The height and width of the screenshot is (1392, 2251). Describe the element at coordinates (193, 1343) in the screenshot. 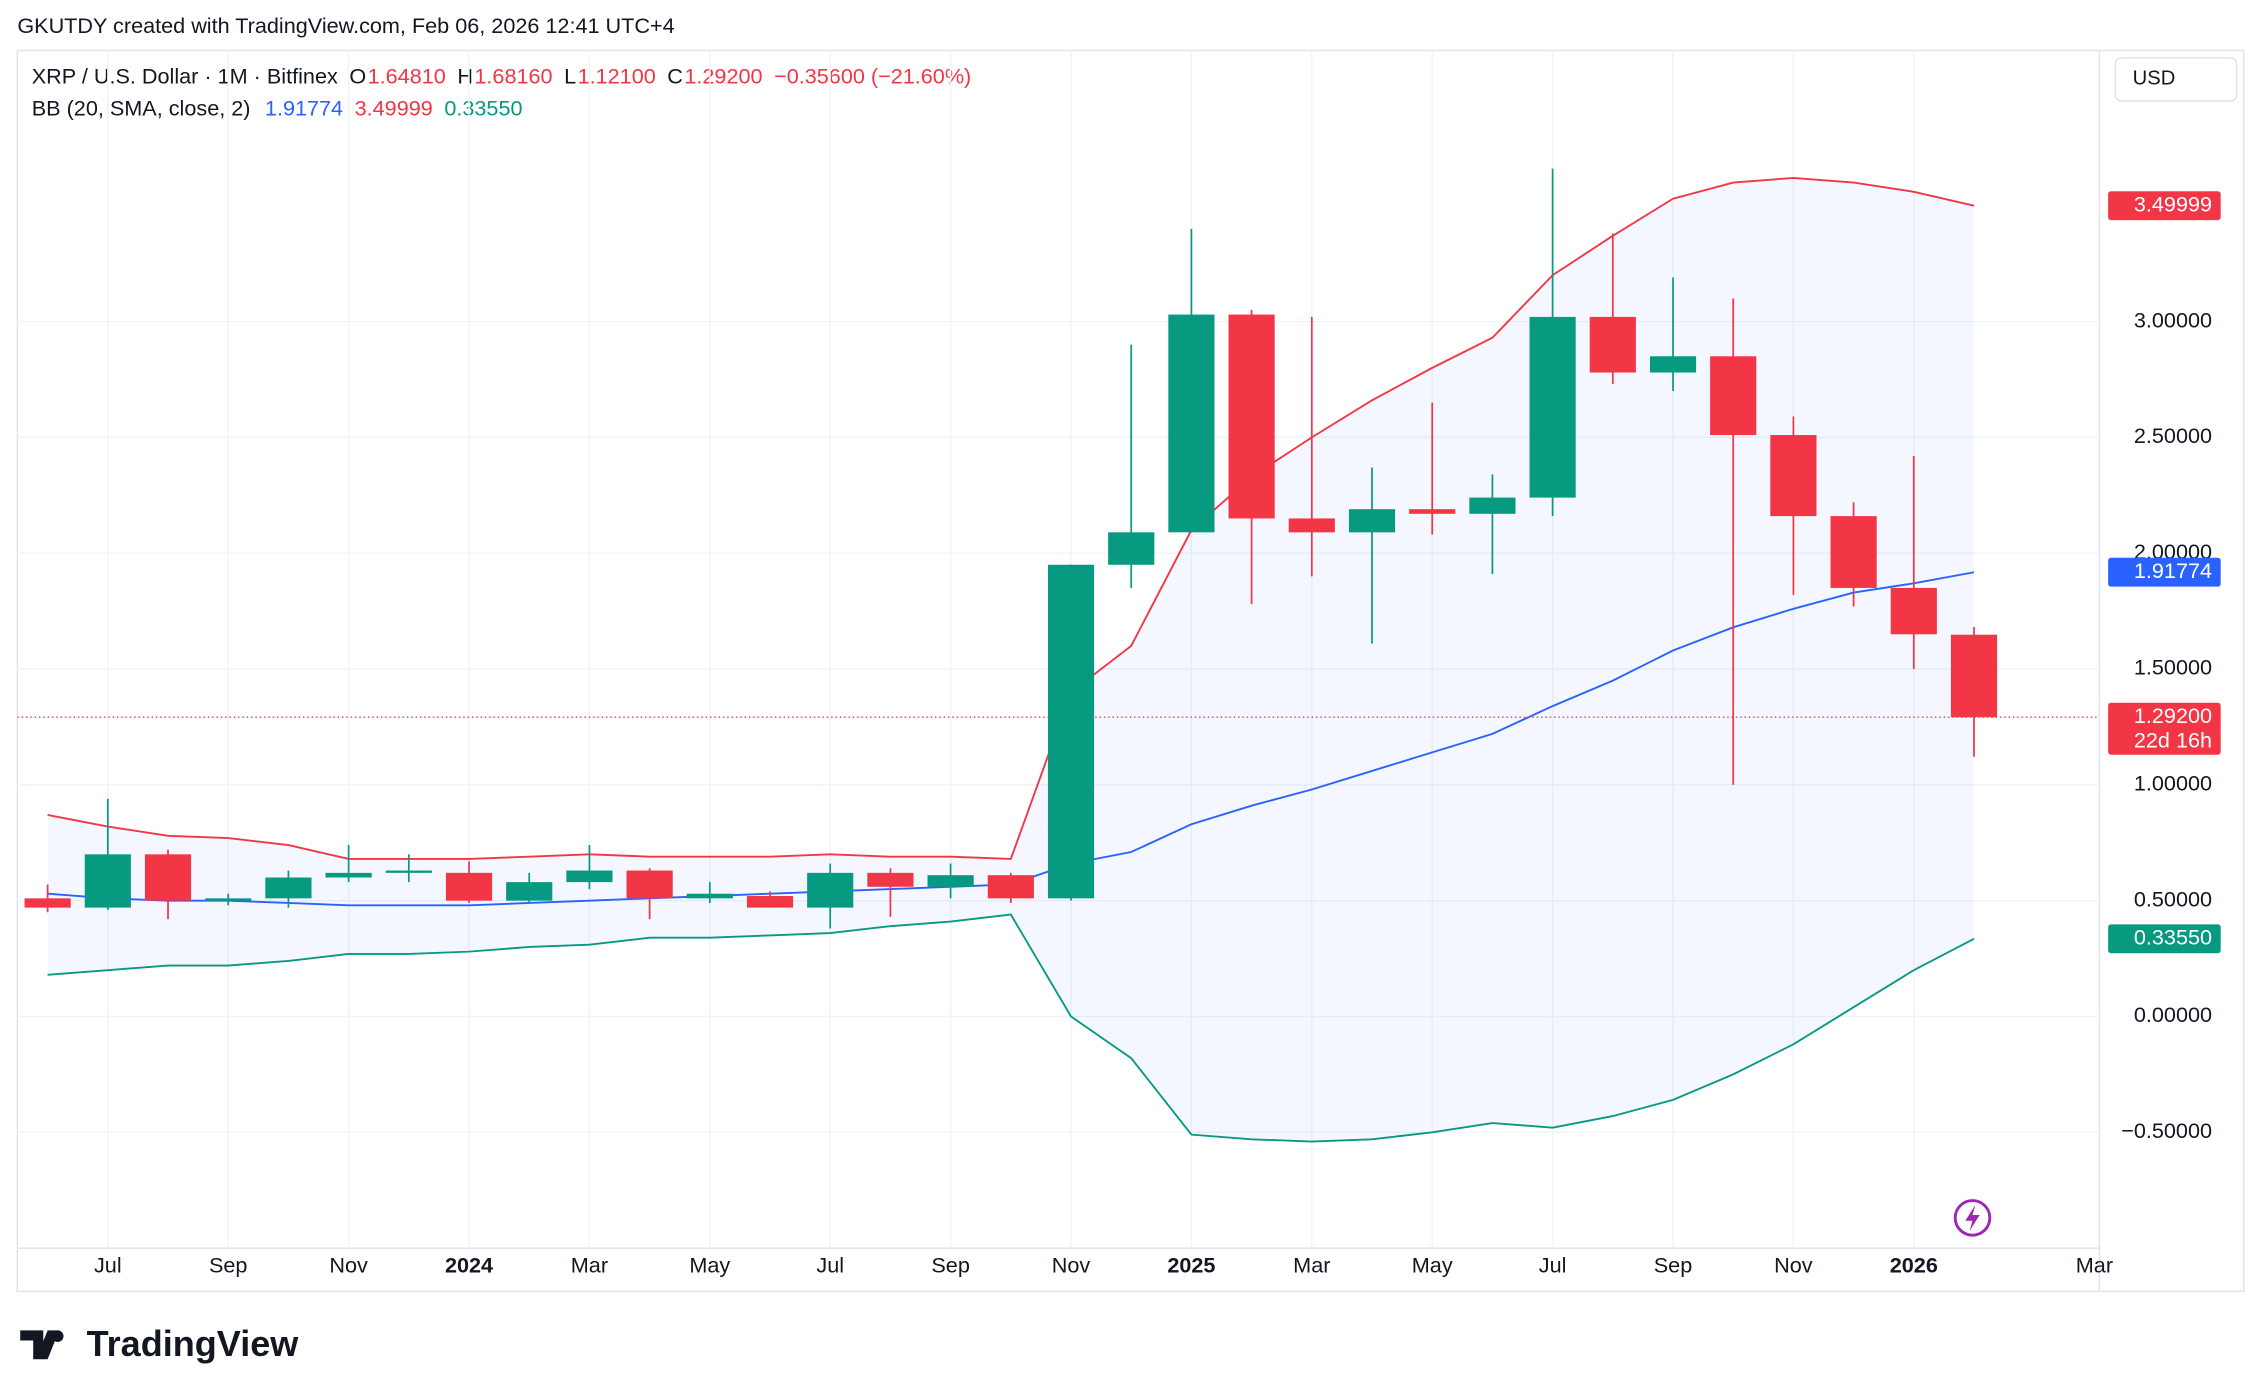

I see `brand-name: TradingView` at that location.